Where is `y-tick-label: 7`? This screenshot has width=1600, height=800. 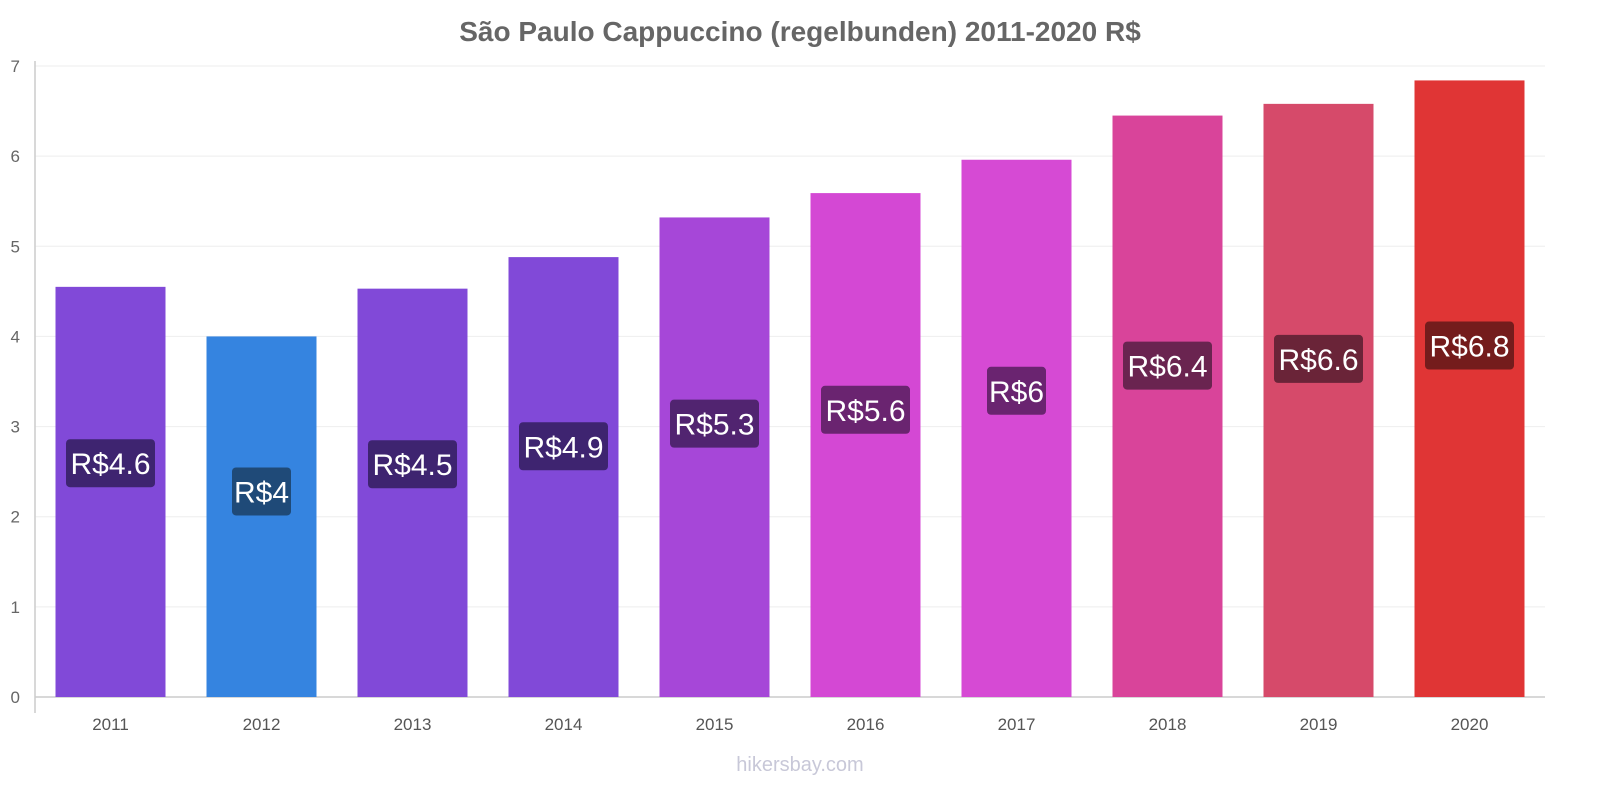
y-tick-label: 7 is located at coordinates (15, 66).